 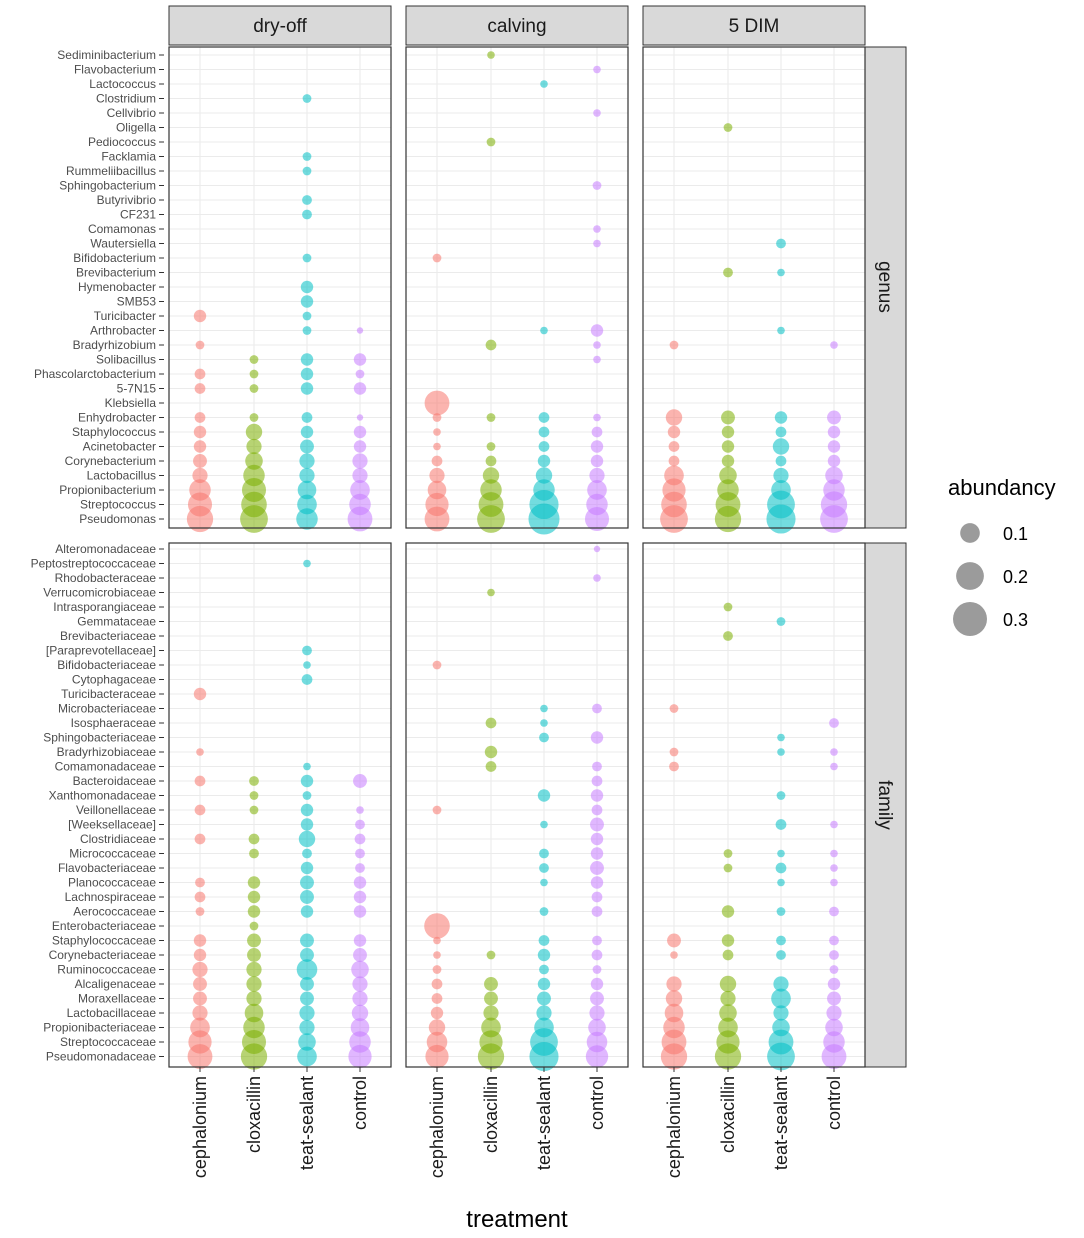 I want to click on panel-family-dry-off, so click(x=280, y=806).